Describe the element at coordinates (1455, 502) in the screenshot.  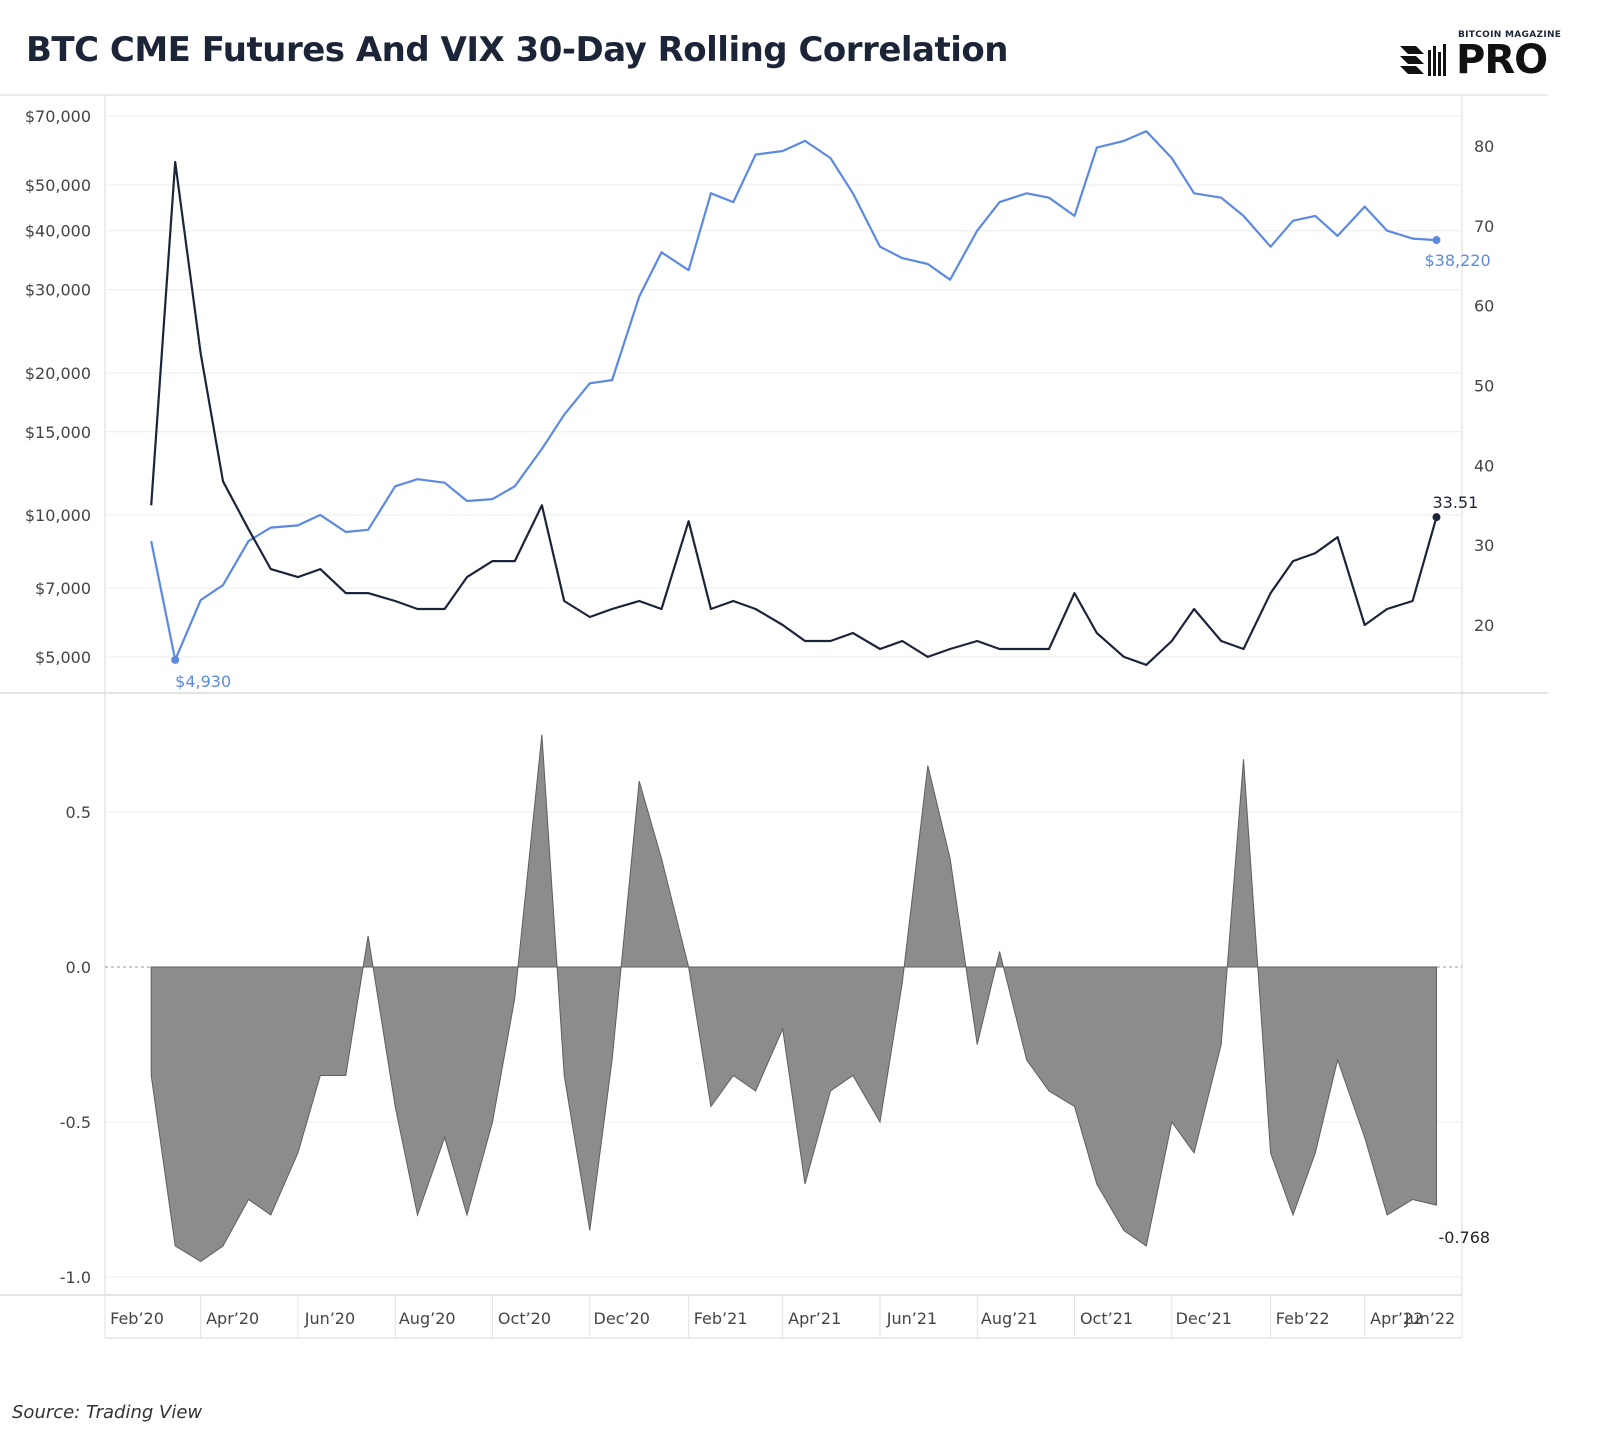
I see `vix-last-label: 33.51` at that location.